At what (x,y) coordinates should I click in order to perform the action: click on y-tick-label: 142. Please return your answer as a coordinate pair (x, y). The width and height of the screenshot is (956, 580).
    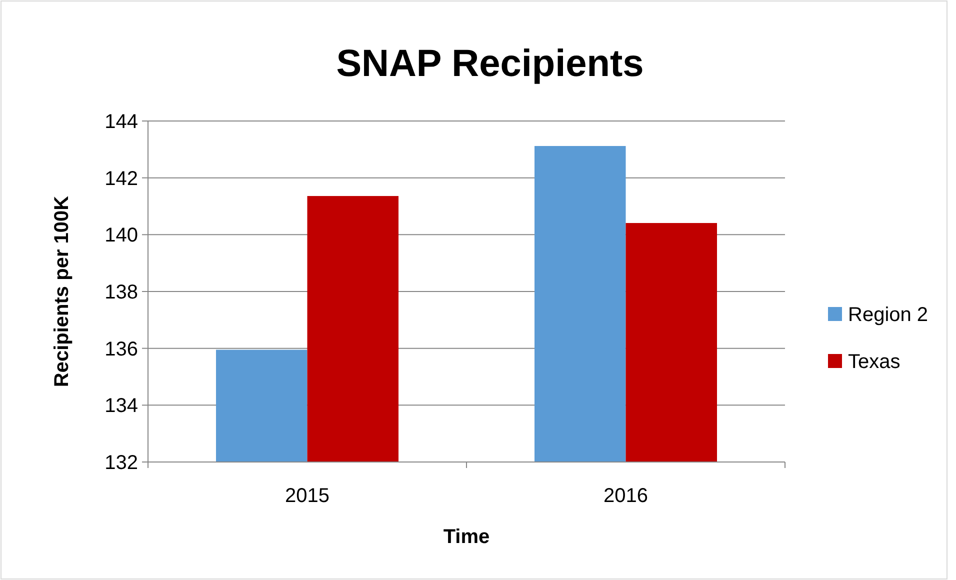
    Looking at the image, I should click on (121, 179).